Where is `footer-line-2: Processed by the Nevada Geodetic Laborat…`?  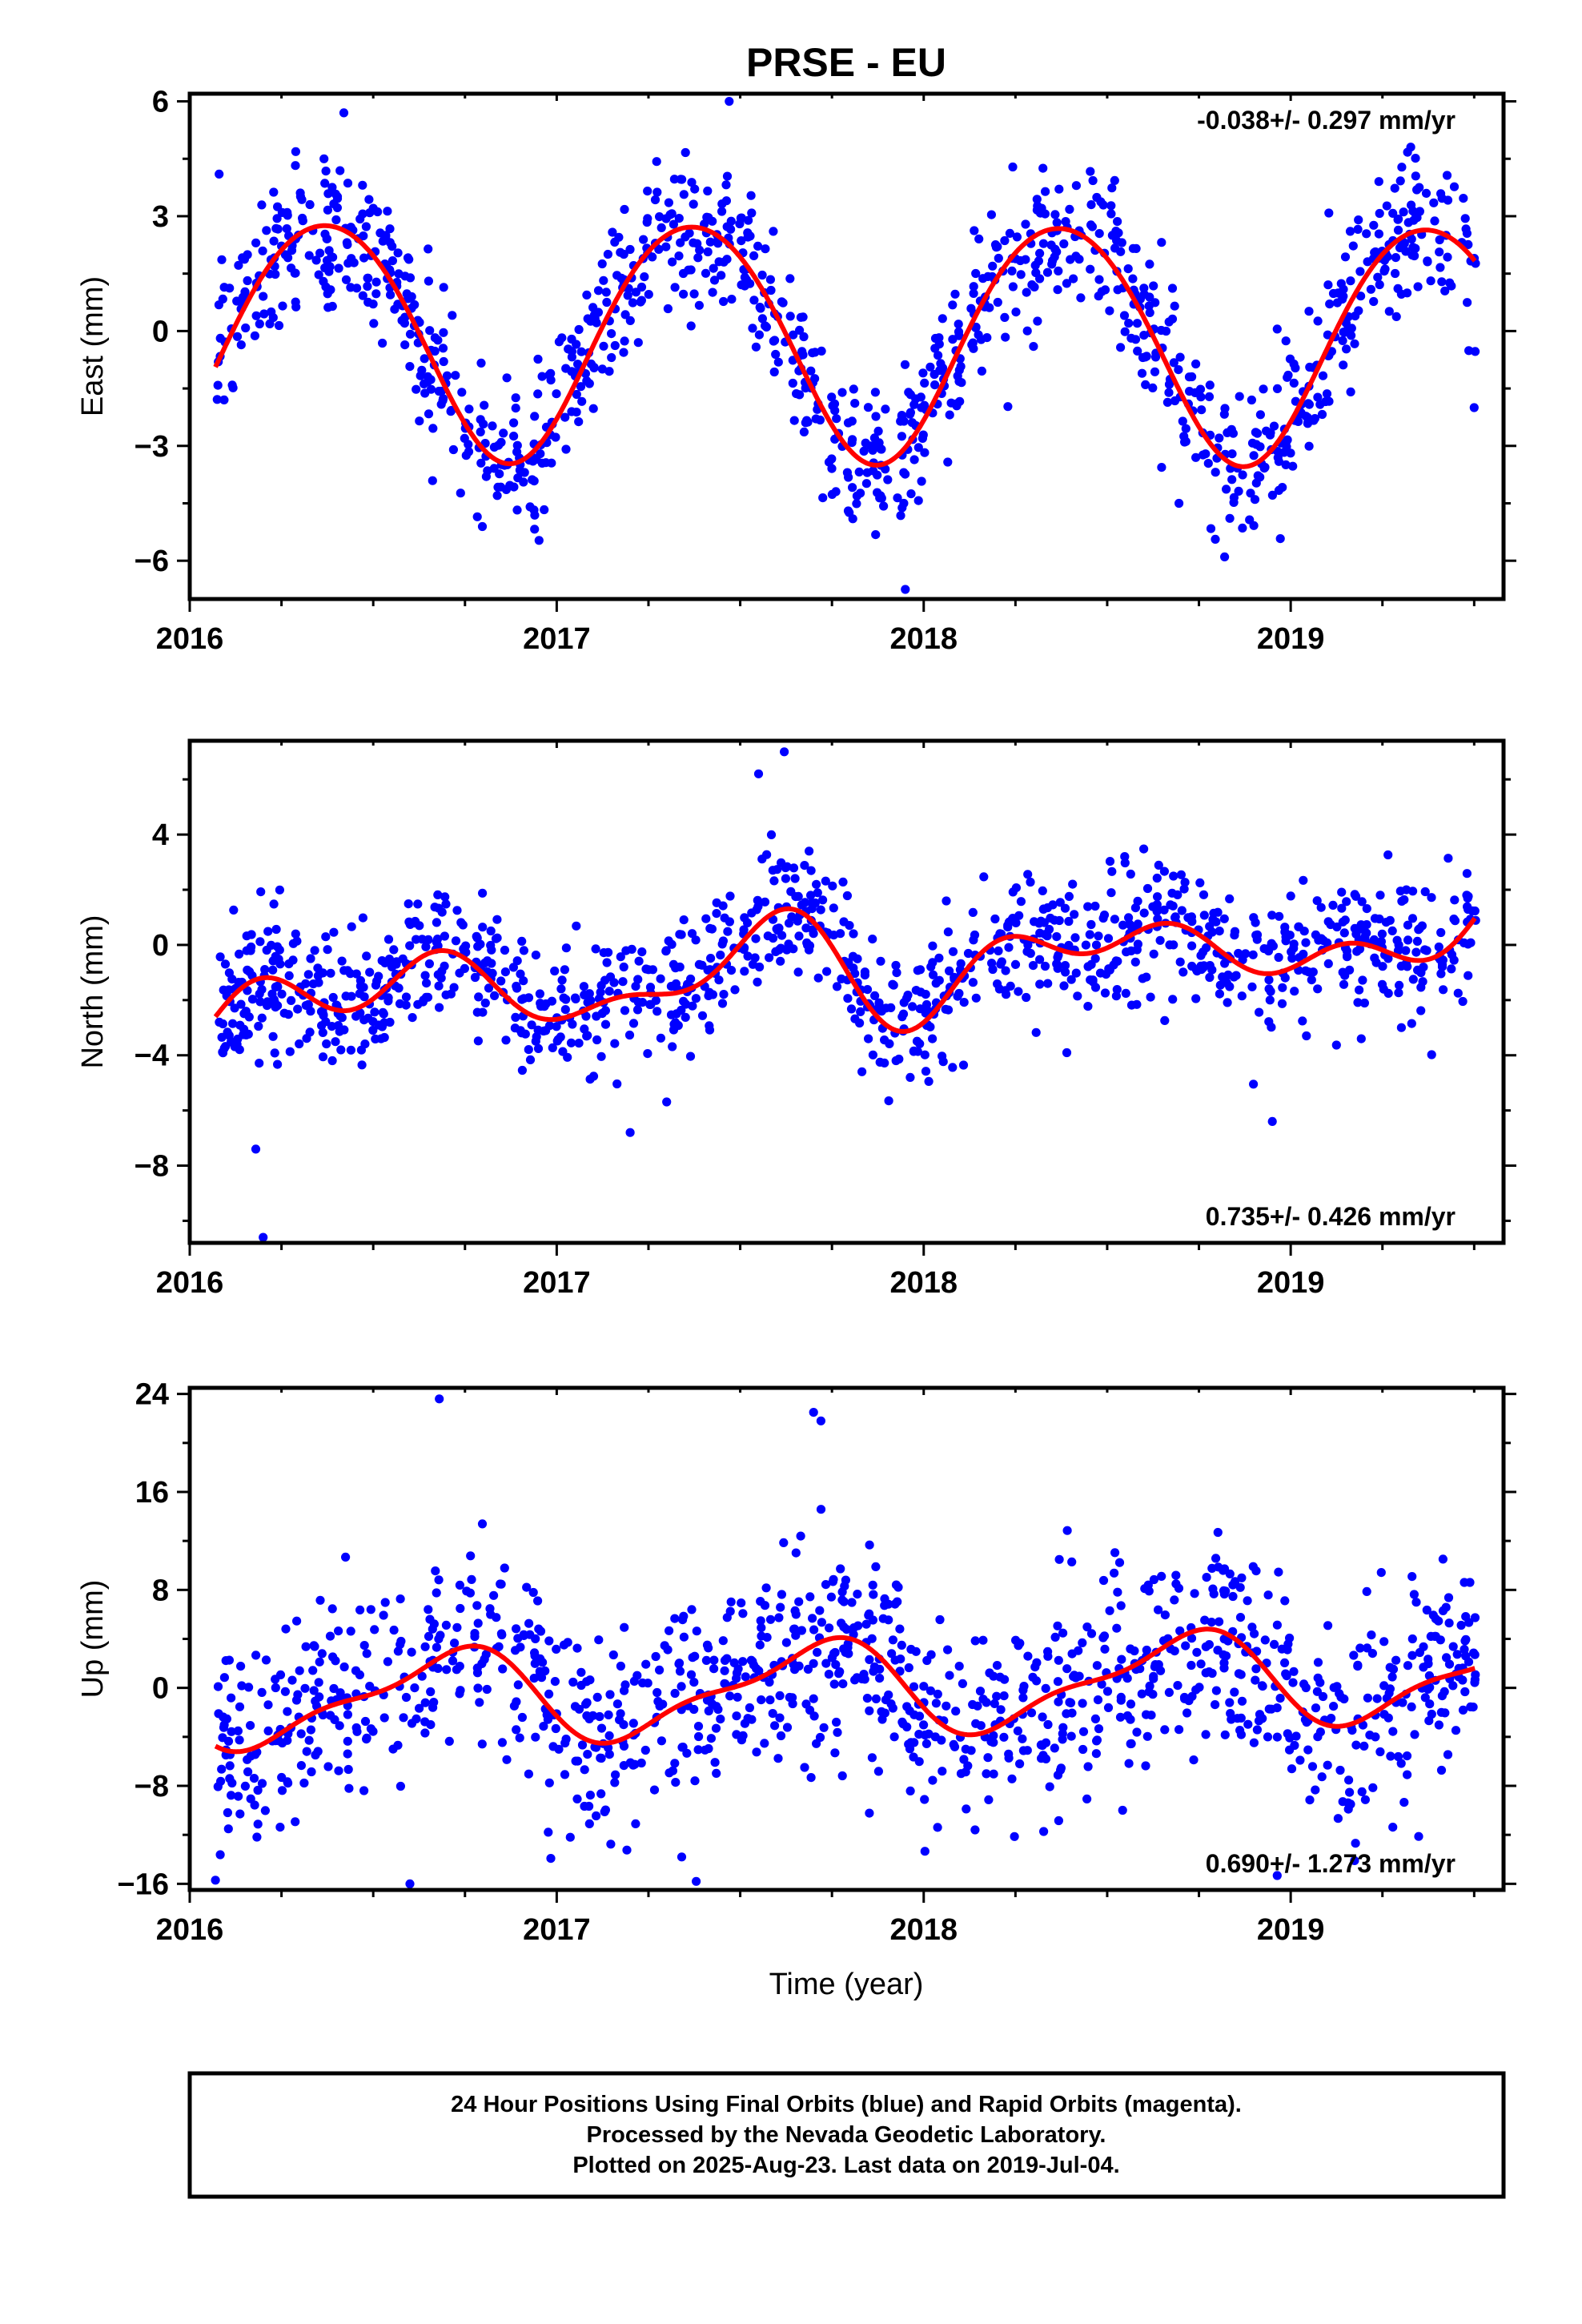 footer-line-2: Processed by the Nevada Geodetic Laborat… is located at coordinates (847, 2135).